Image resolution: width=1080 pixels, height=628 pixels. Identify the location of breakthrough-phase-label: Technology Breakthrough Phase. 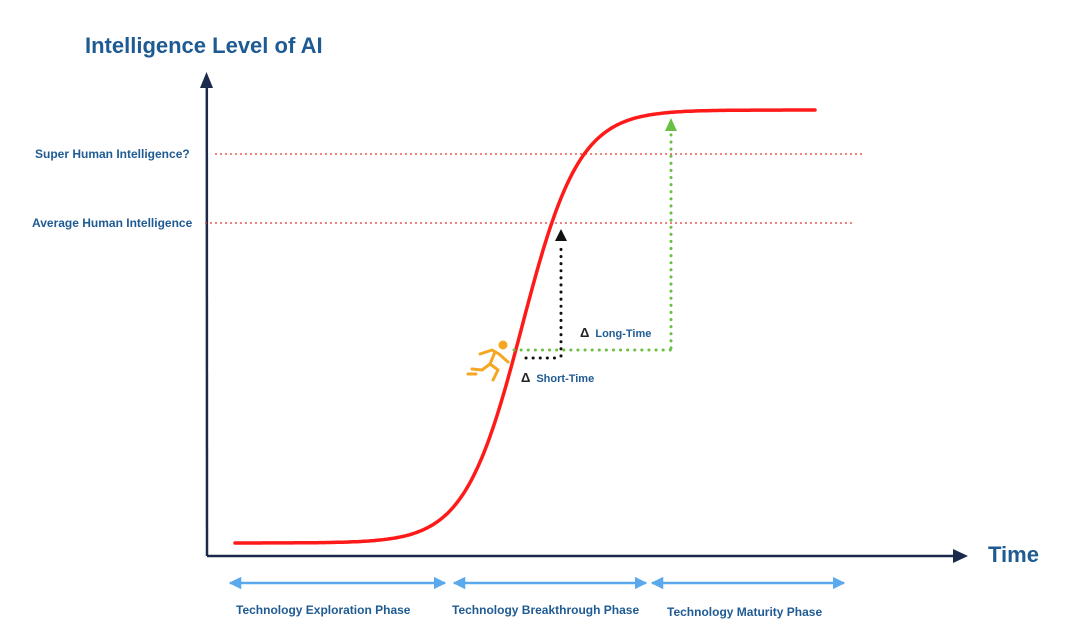
(546, 610).